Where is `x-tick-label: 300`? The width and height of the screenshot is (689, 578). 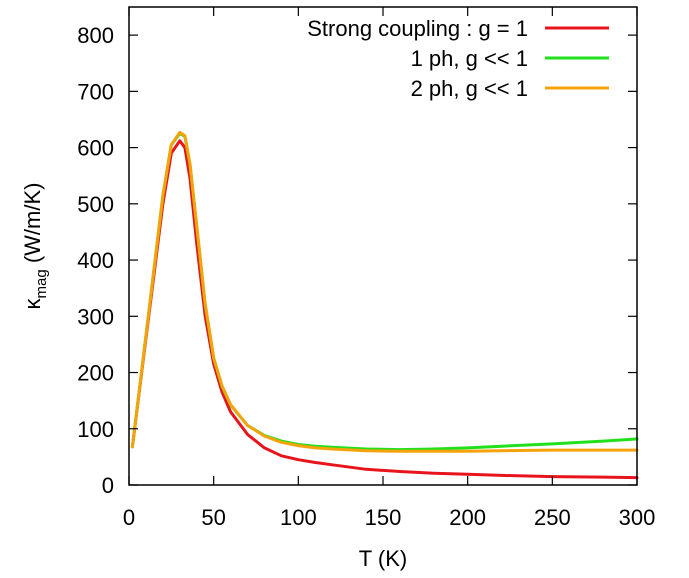
x-tick-label: 300 is located at coordinates (637, 517).